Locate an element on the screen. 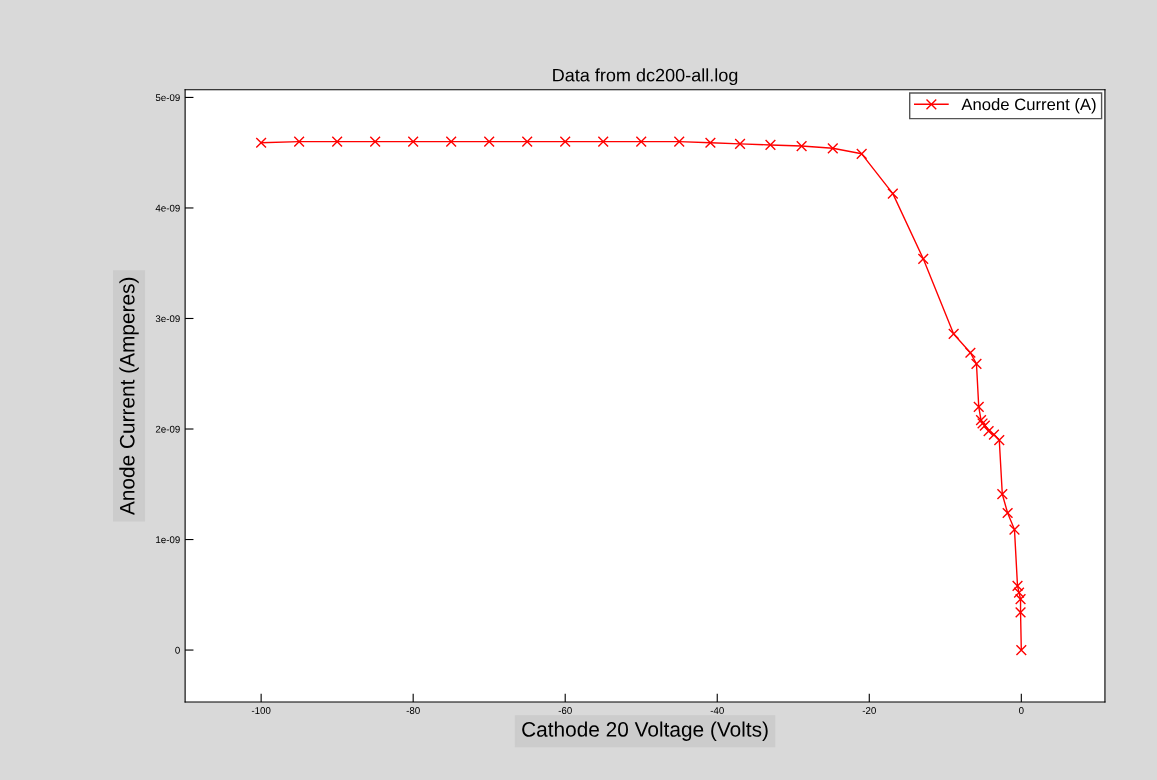  y-tick-label: 3e-09 is located at coordinates (167, 319).